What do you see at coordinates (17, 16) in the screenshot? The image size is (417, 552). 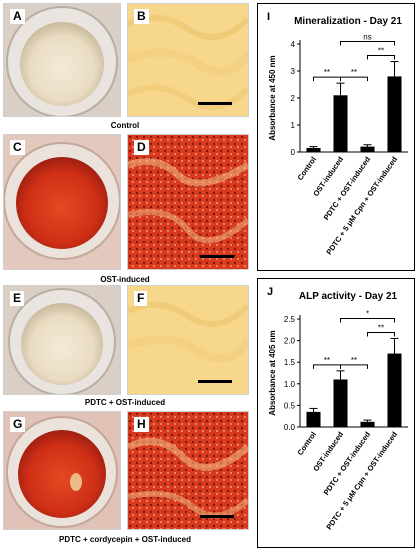 I see `panel-label: A` at bounding box center [17, 16].